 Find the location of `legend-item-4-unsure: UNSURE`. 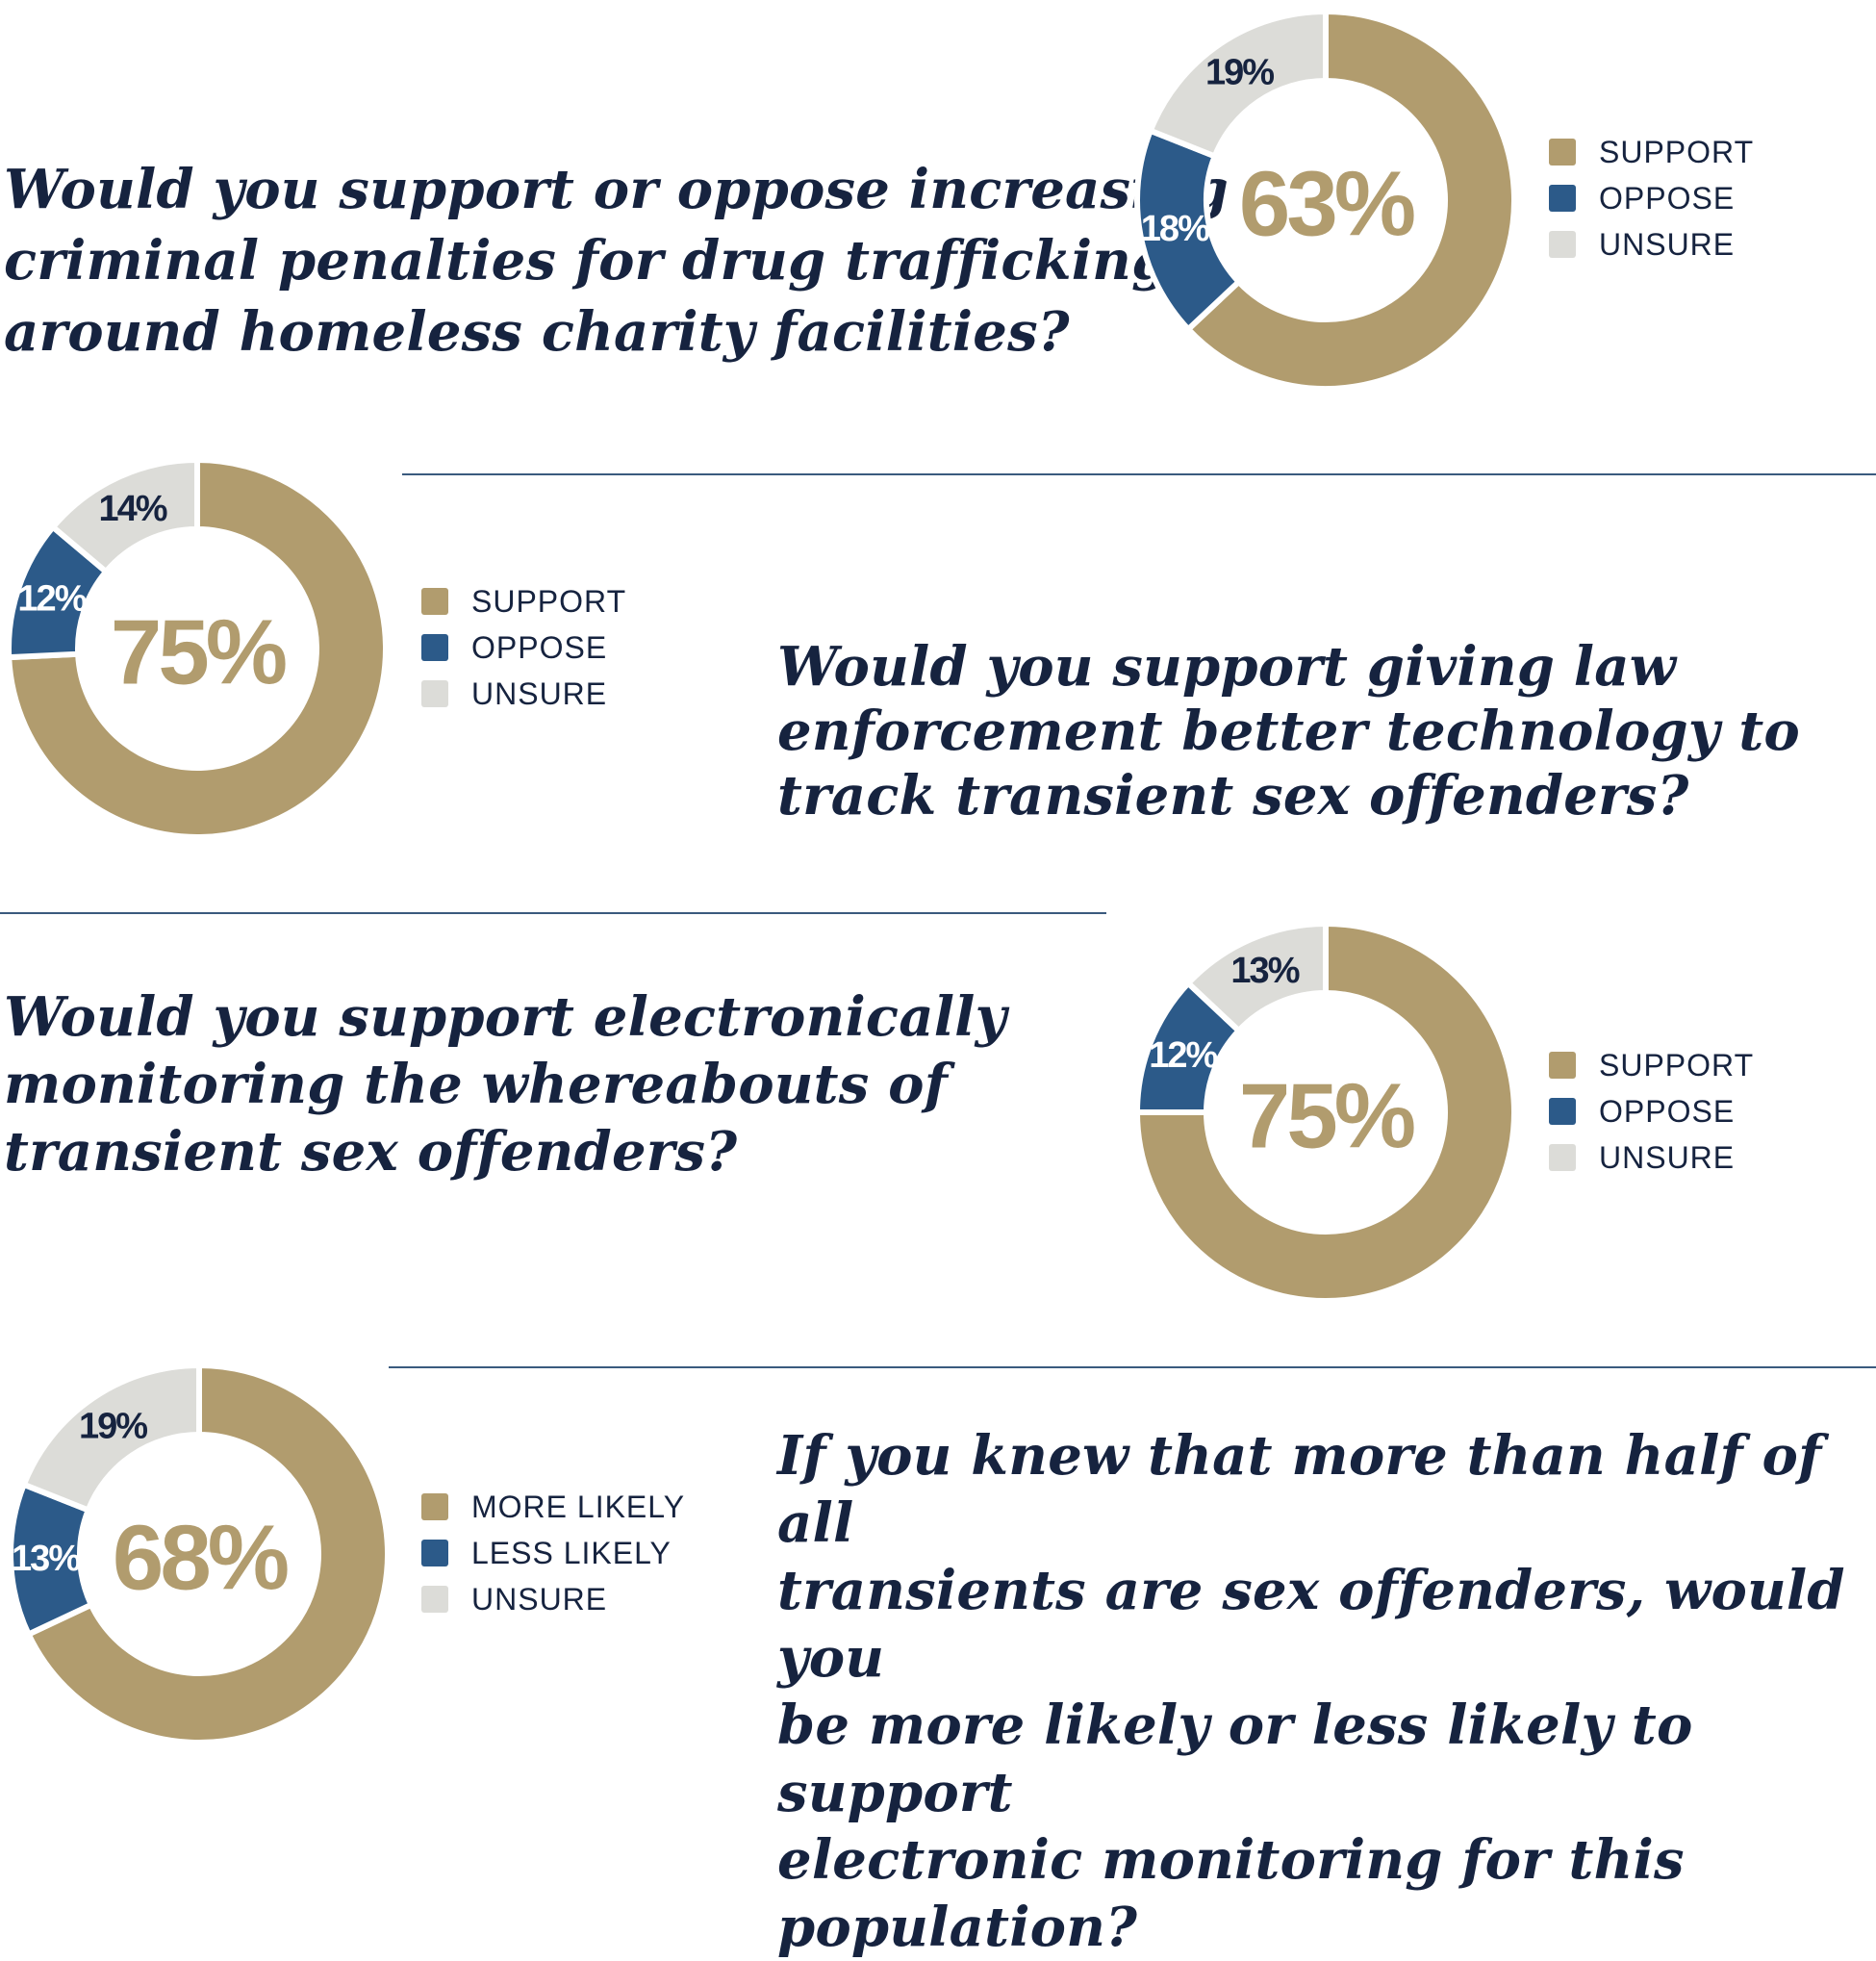

legend-item-4-unsure: UNSURE is located at coordinates (553, 1599).